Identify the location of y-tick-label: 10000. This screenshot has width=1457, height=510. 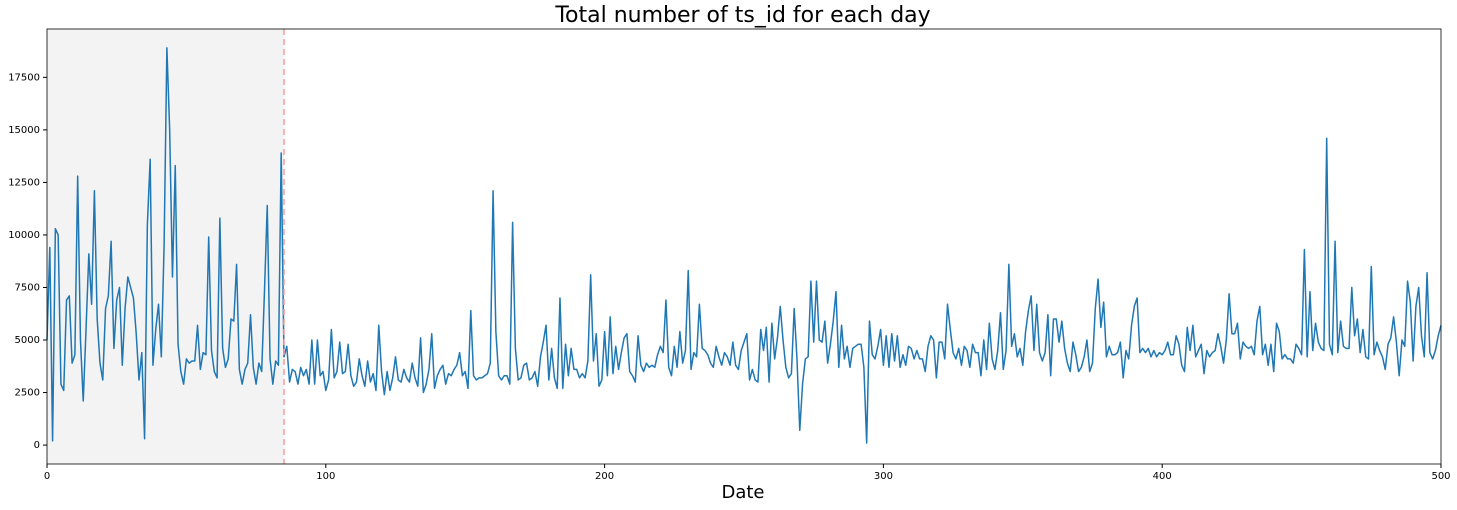
(24, 235).